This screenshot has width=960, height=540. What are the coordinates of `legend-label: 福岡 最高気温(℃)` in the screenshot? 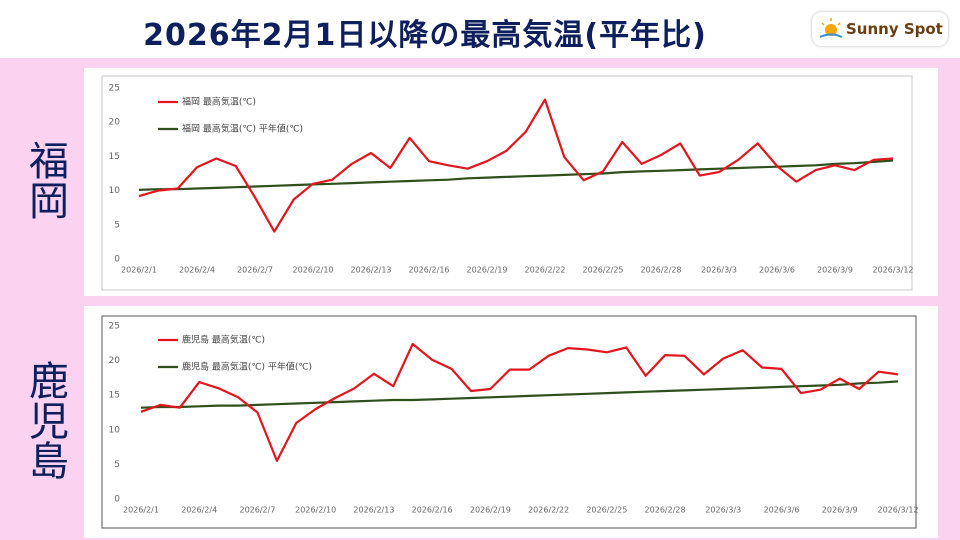 It's located at (219, 102).